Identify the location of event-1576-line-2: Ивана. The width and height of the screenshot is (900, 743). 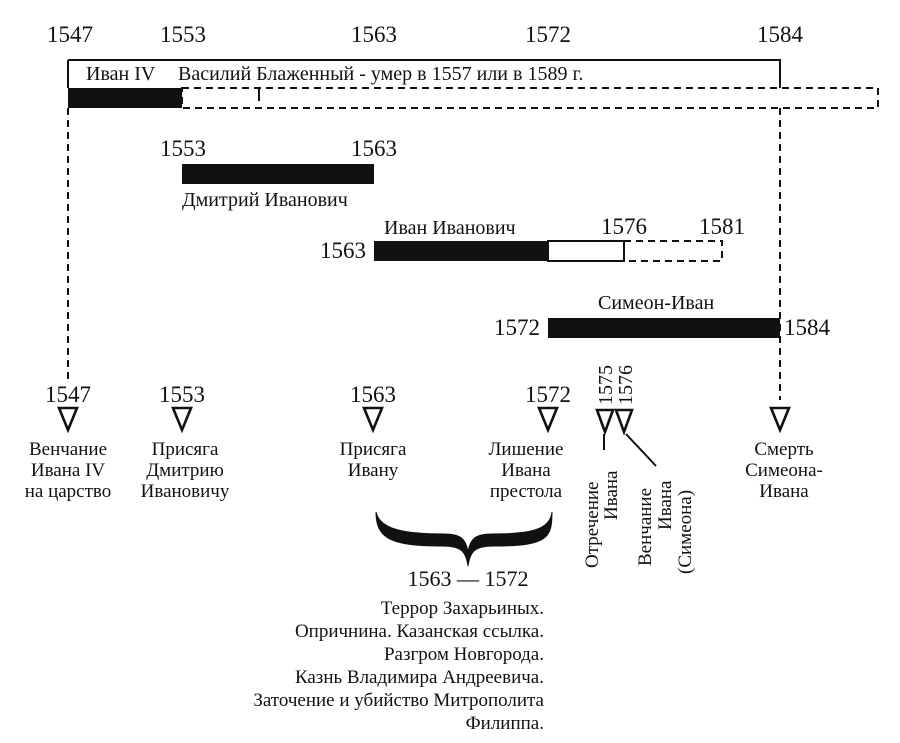
(665, 505).